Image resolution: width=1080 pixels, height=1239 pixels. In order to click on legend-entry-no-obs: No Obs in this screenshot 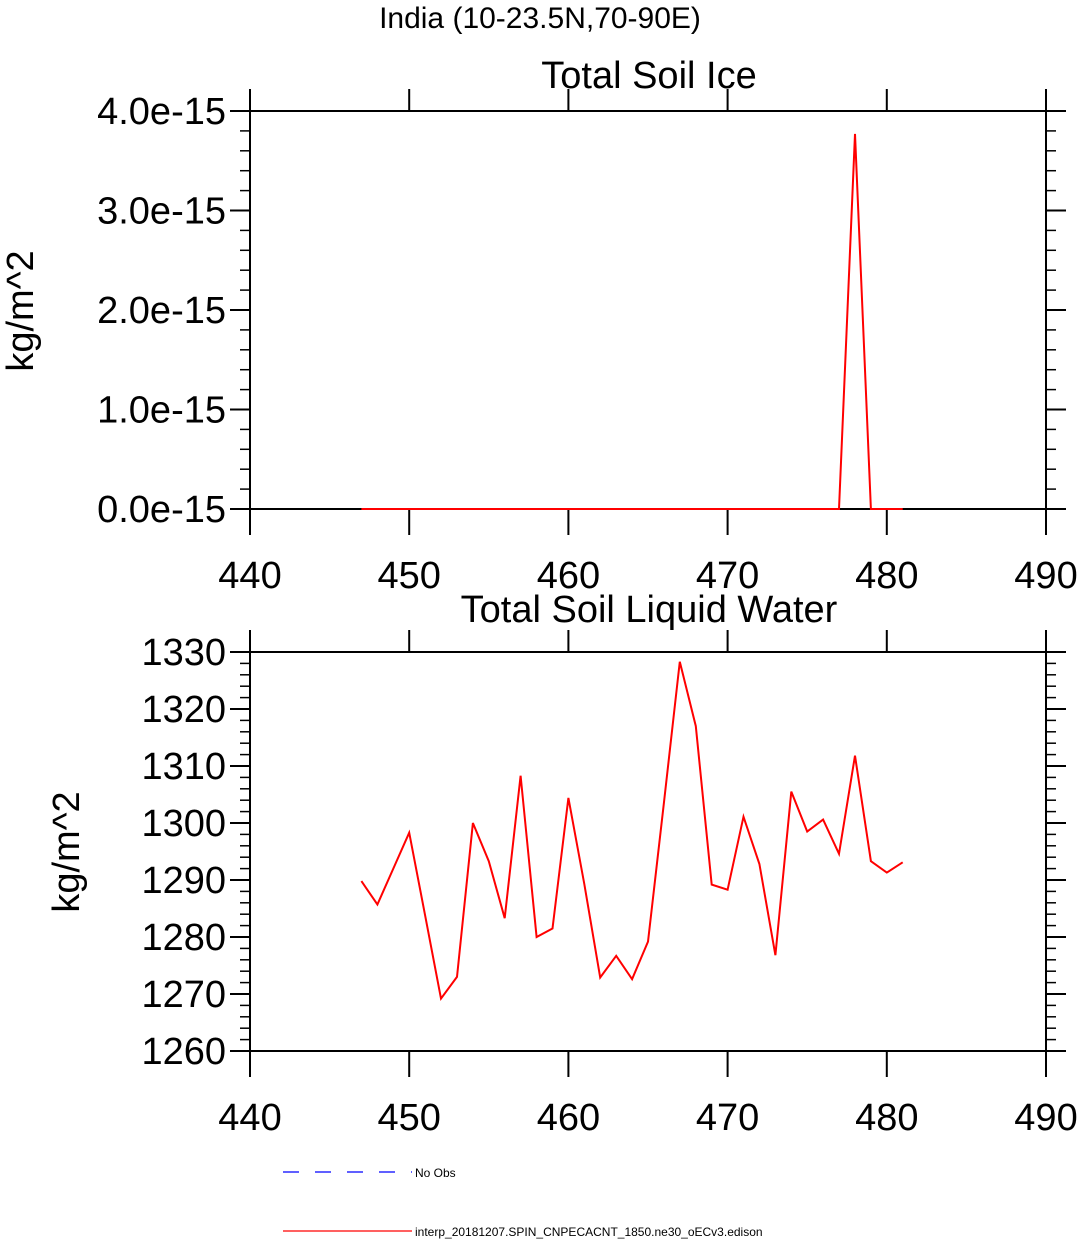, I will do `click(369, 1173)`.